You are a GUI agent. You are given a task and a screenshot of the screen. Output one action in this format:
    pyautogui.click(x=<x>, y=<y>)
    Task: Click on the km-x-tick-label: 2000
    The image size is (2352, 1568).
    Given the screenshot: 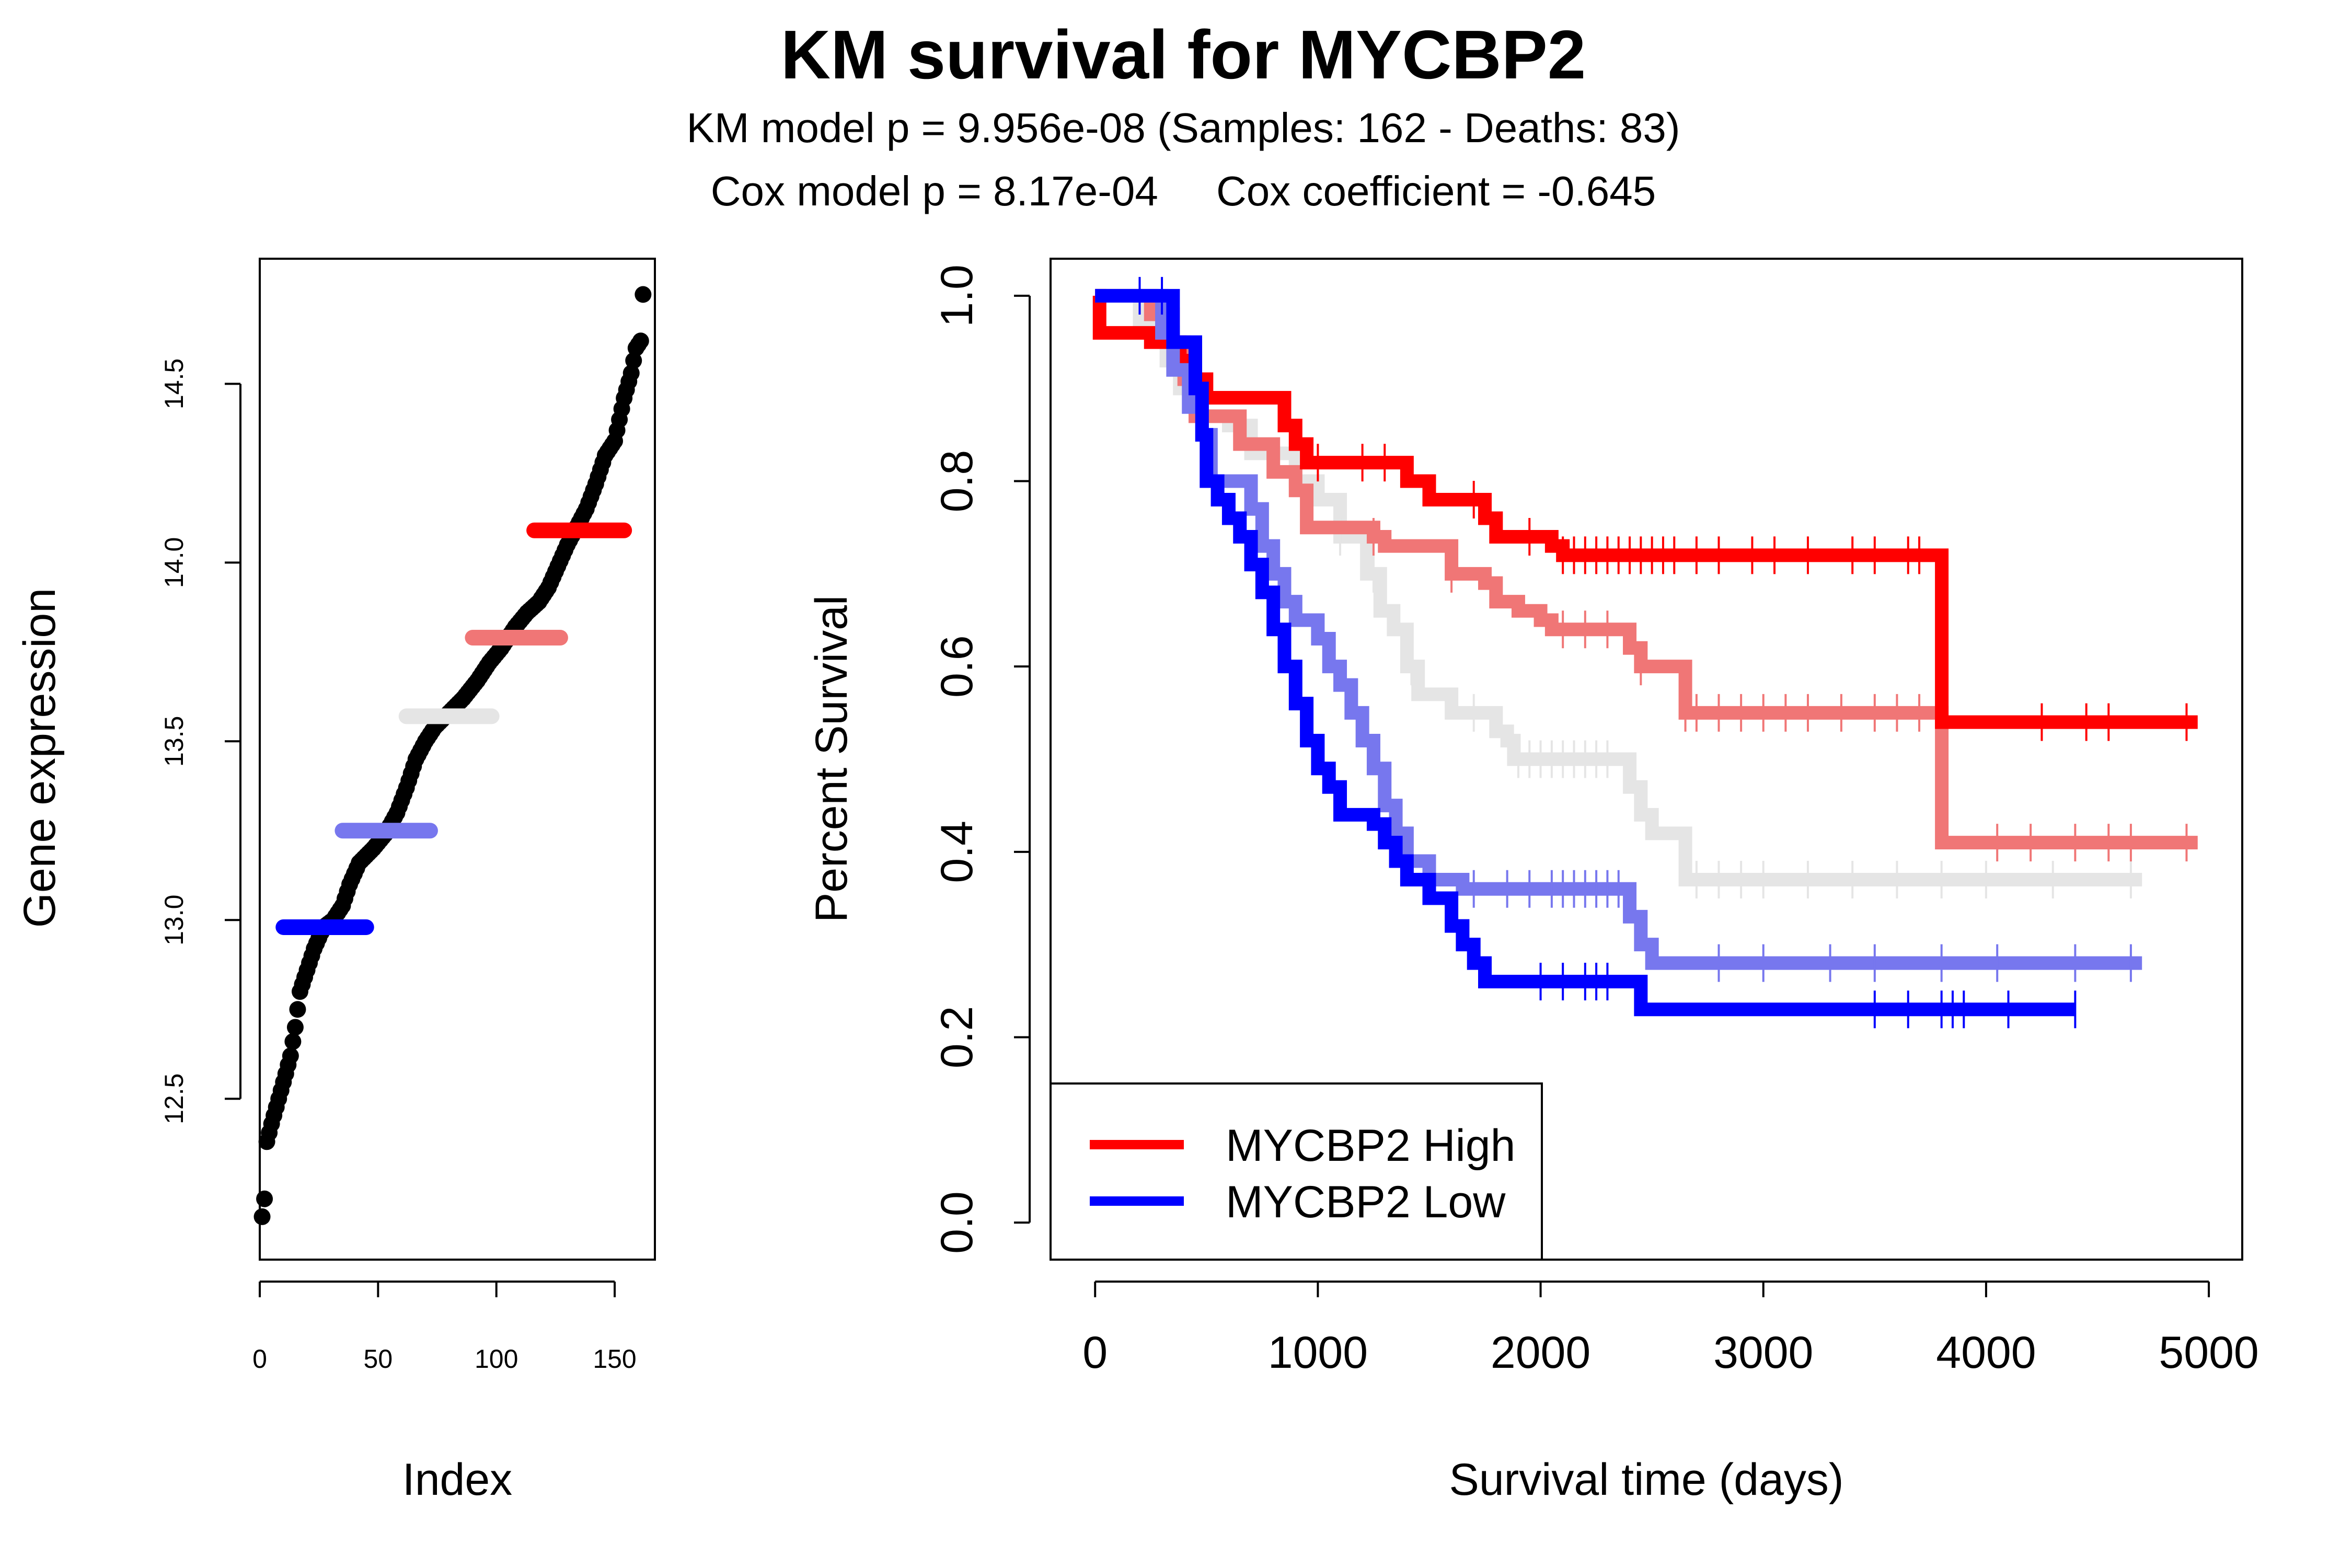 What is the action you would take?
    pyautogui.click(x=1540, y=1353)
    